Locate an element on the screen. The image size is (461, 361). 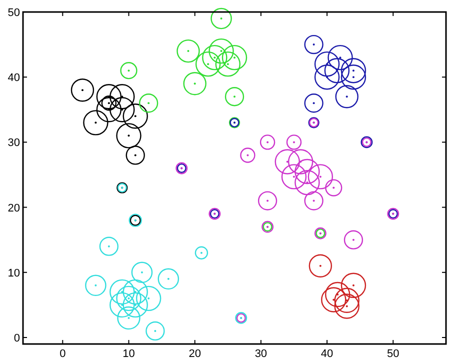
y-tick-label: 0 is located at coordinates (17, 338).